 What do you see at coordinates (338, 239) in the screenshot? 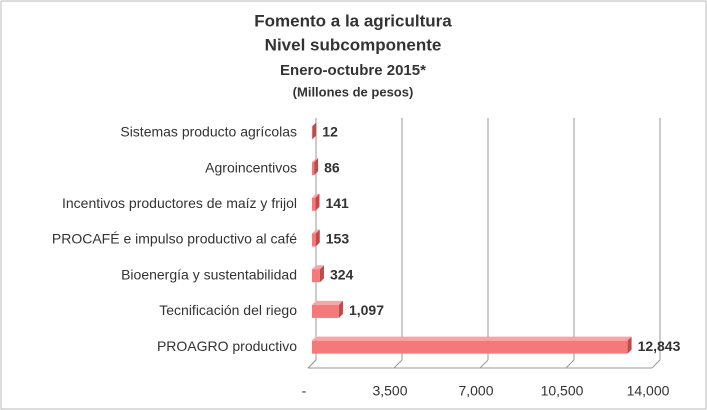
I see `data-label: 153` at bounding box center [338, 239].